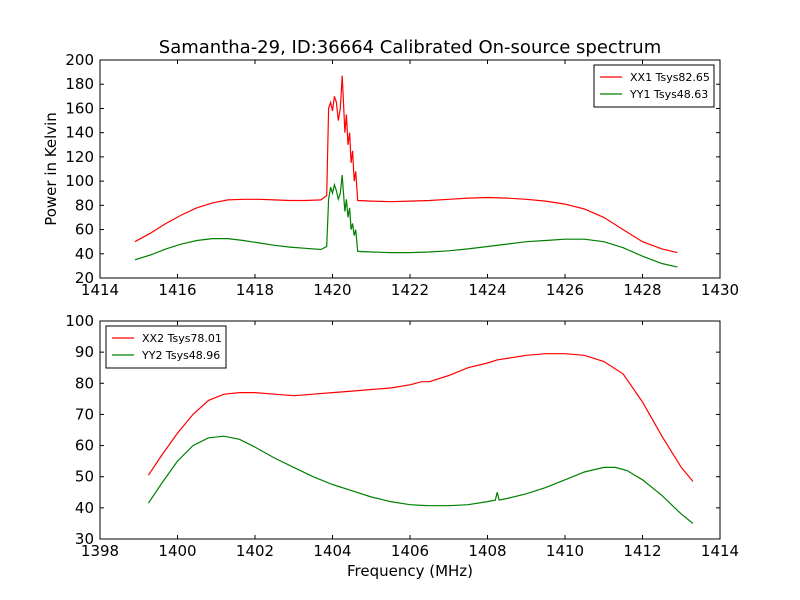 This screenshot has width=800, height=600. What do you see at coordinates (180, 355) in the screenshot?
I see `legend-entry: YY2 Tsys48.96` at bounding box center [180, 355].